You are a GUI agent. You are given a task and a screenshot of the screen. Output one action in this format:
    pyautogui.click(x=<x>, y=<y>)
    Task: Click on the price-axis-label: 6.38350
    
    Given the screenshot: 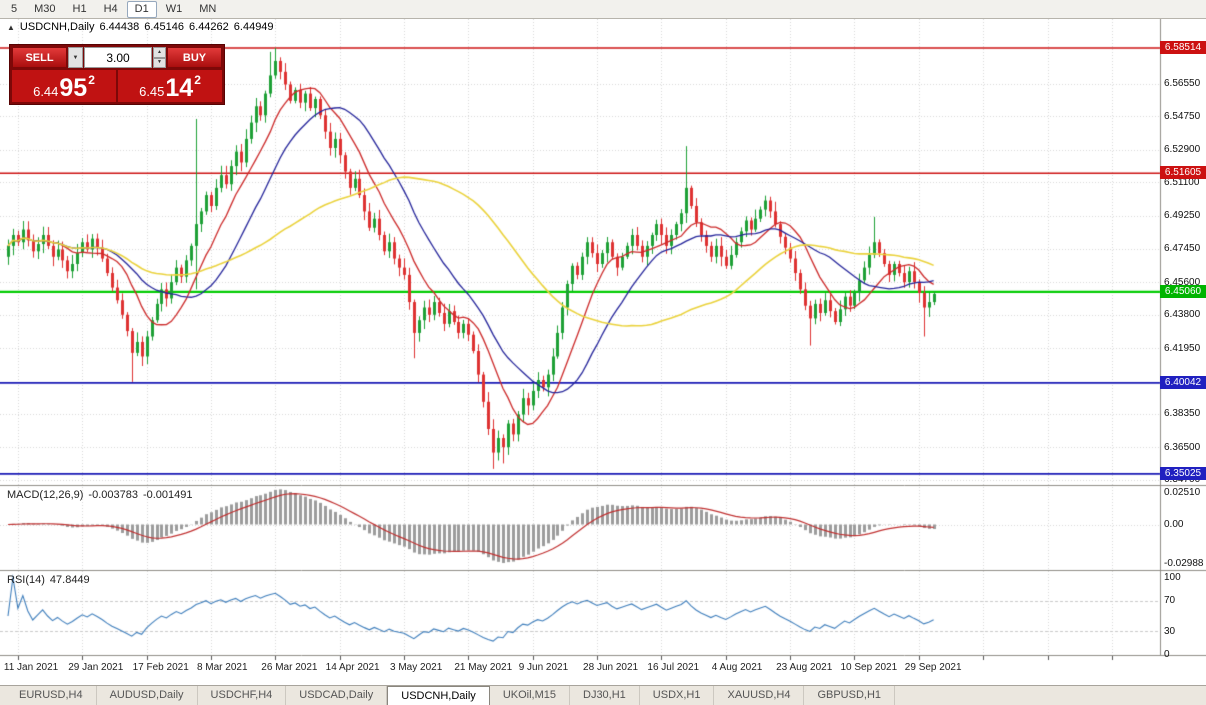 What is the action you would take?
    pyautogui.click(x=1182, y=414)
    